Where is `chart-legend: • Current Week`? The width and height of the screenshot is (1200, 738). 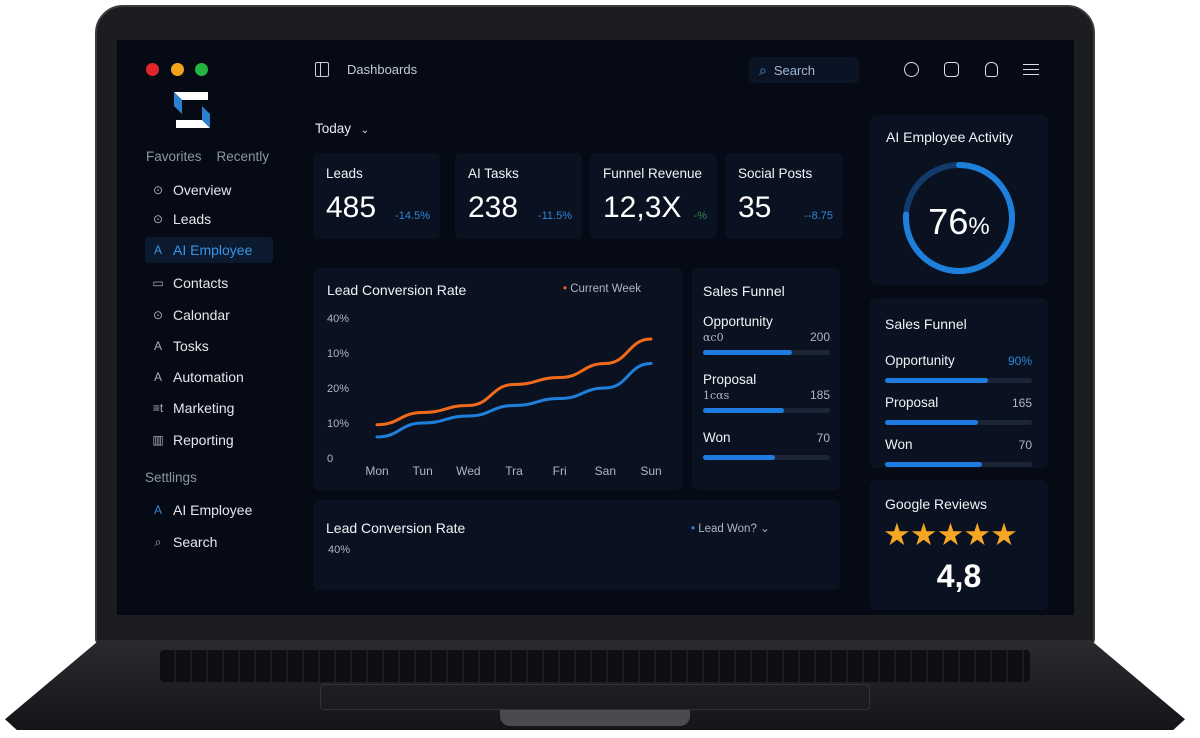 chart-legend: • Current Week is located at coordinates (602, 289).